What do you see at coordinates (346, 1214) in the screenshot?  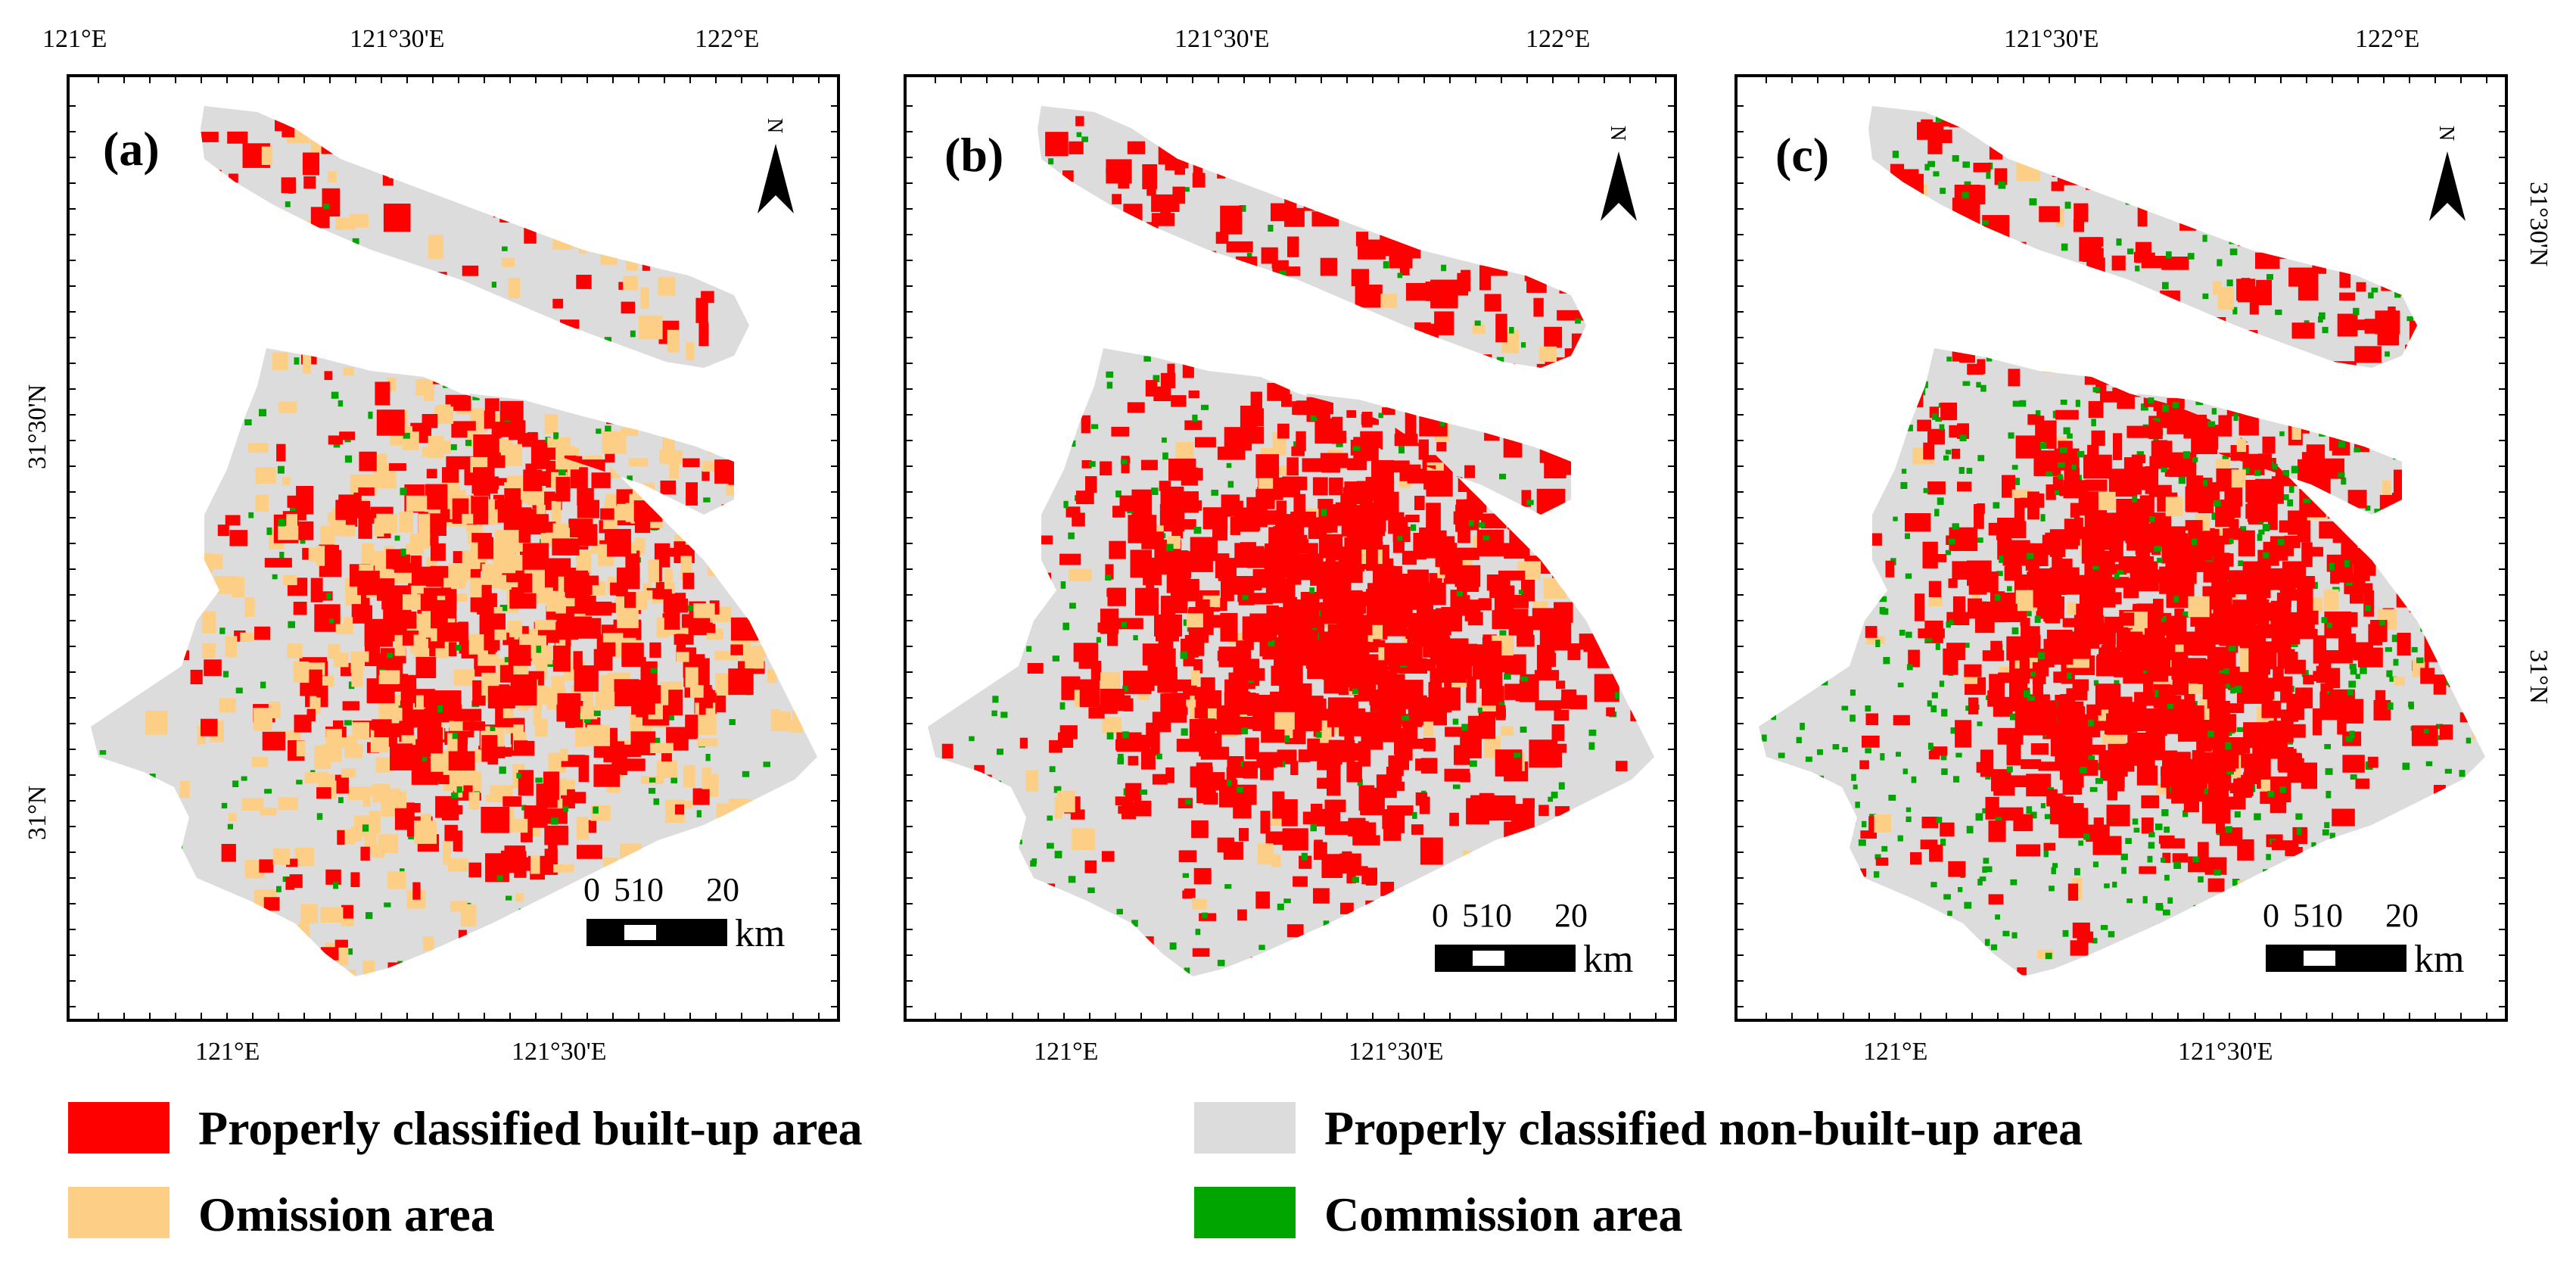 I see `legend-label: Omission area` at bounding box center [346, 1214].